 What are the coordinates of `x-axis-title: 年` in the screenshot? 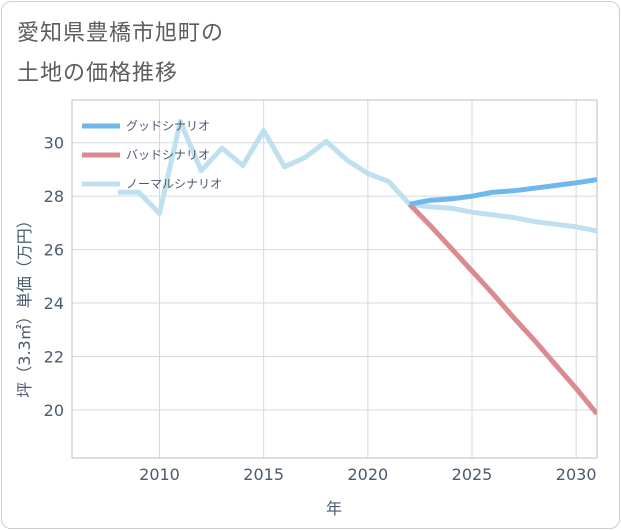 It's located at (334, 508).